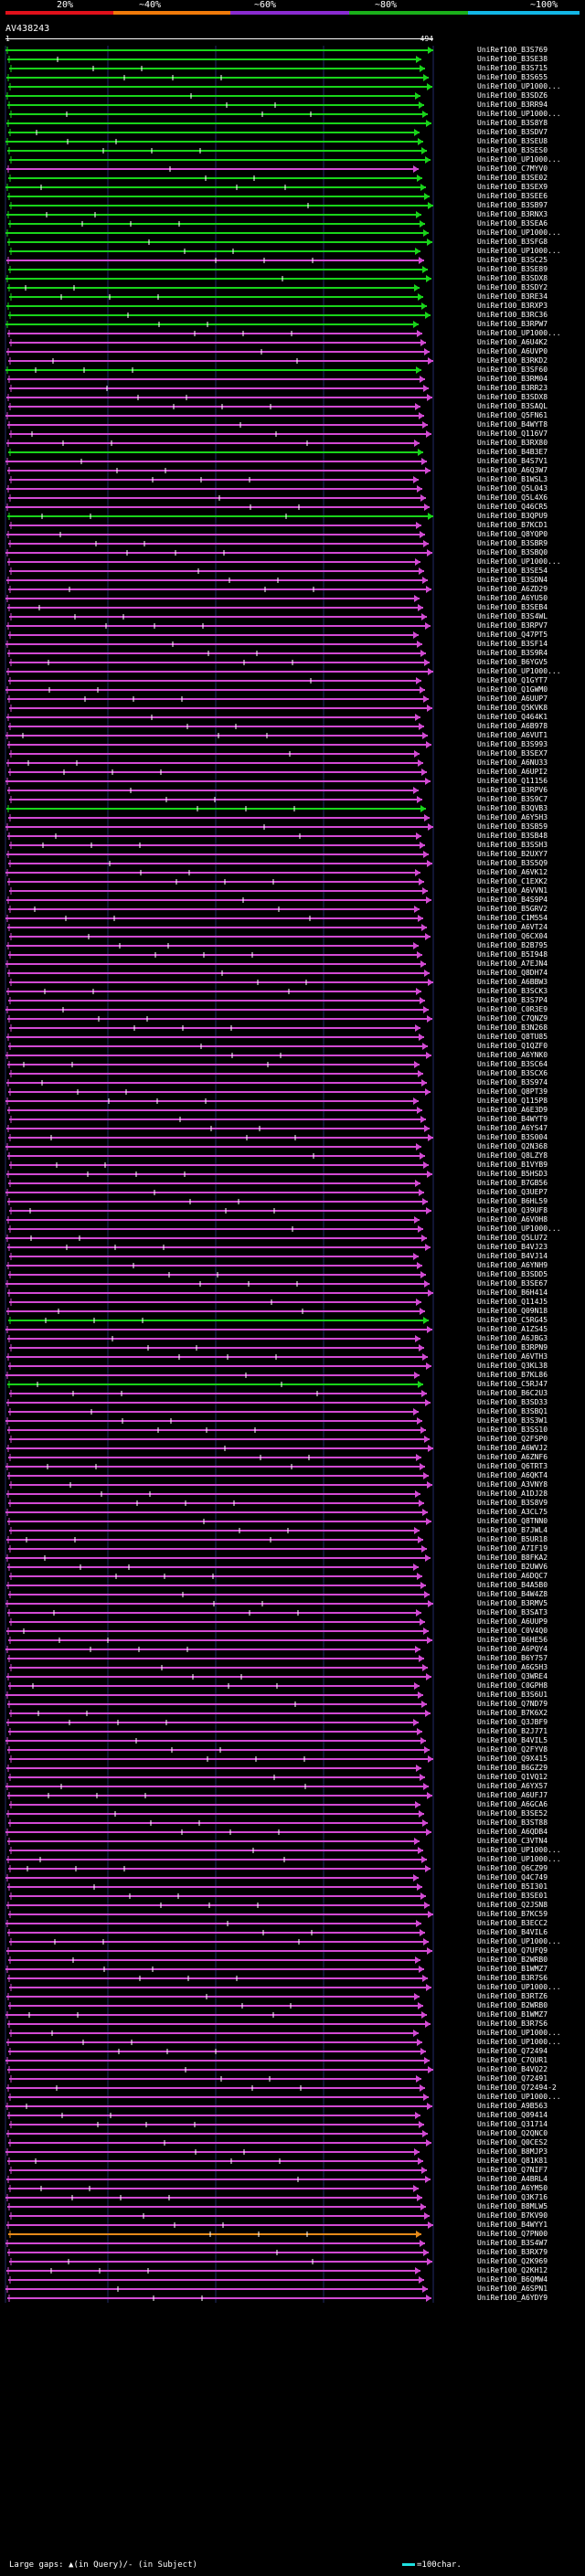 This screenshot has height=2576, width=585. Describe the element at coordinates (512, 644) in the screenshot. I see `hit-label: UniRef100_B3SF14` at that location.